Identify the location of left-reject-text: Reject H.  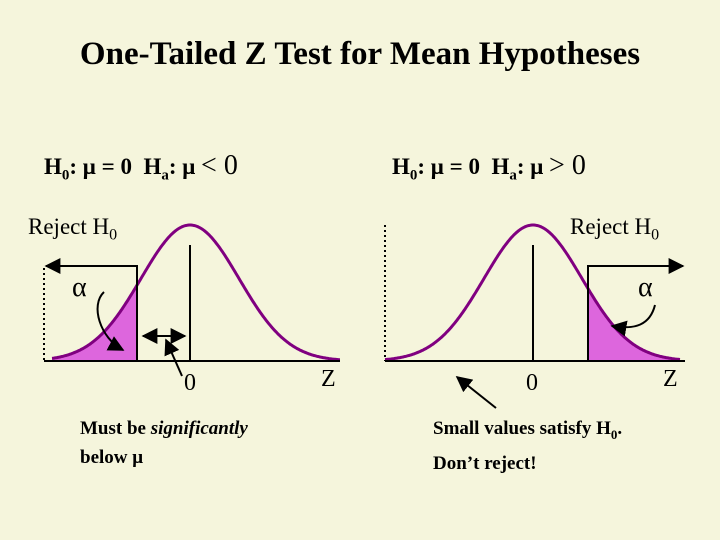
(69, 226).